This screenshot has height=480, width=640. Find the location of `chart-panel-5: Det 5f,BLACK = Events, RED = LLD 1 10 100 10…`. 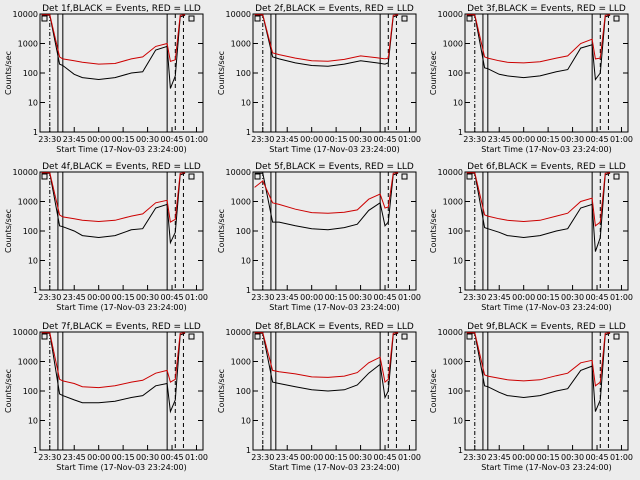

chart-panel-5: Det 5f,BLACK = Events, RED = LLD 1 10 100 10… is located at coordinates (319, 237).